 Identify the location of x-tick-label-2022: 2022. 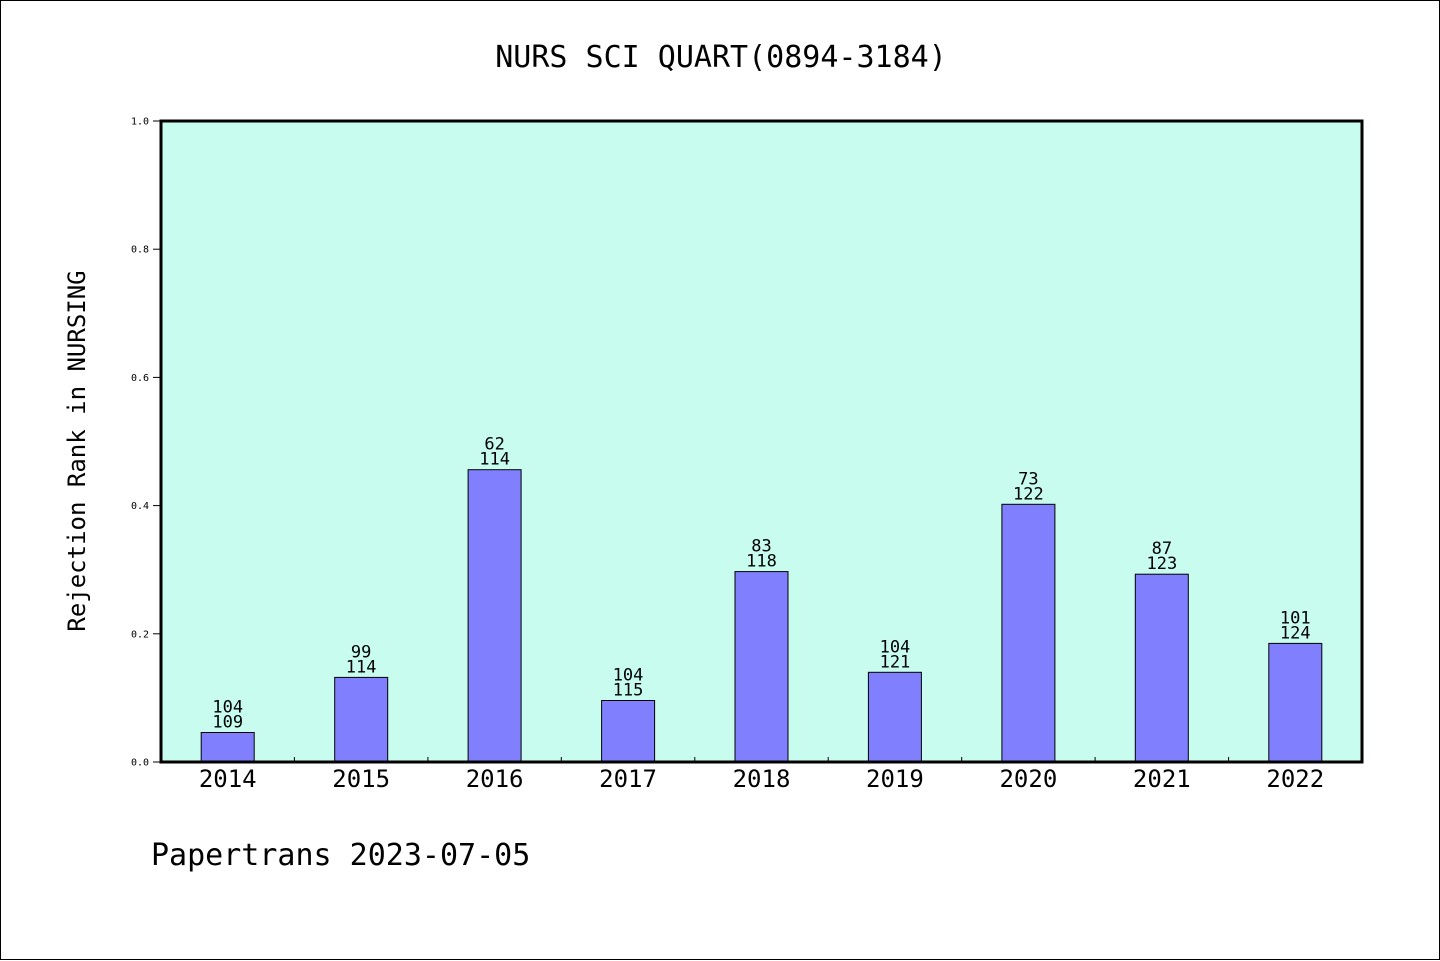
(1295, 779).